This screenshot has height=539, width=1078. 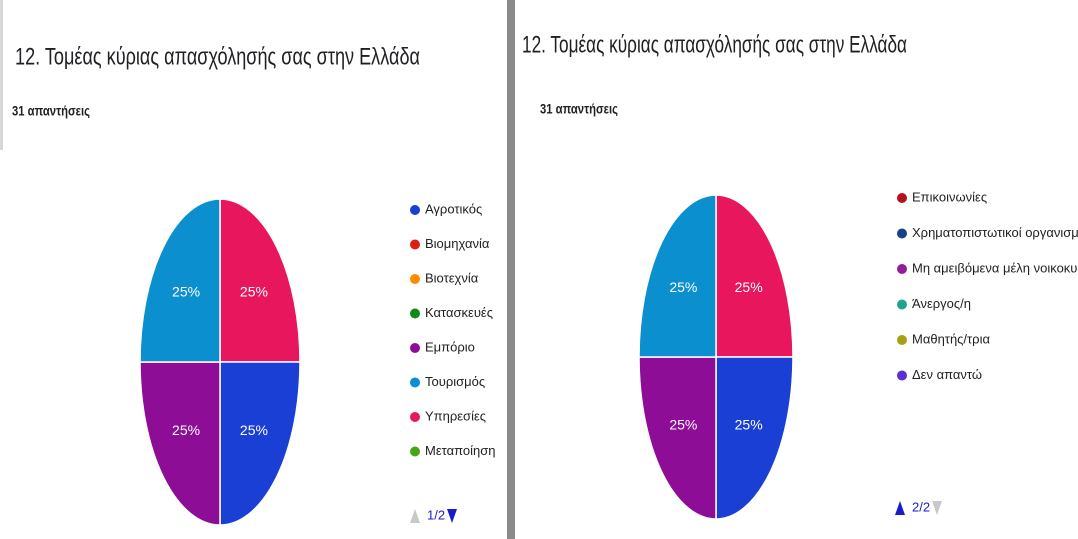 I want to click on pager-label: 1/2, so click(x=436, y=514).